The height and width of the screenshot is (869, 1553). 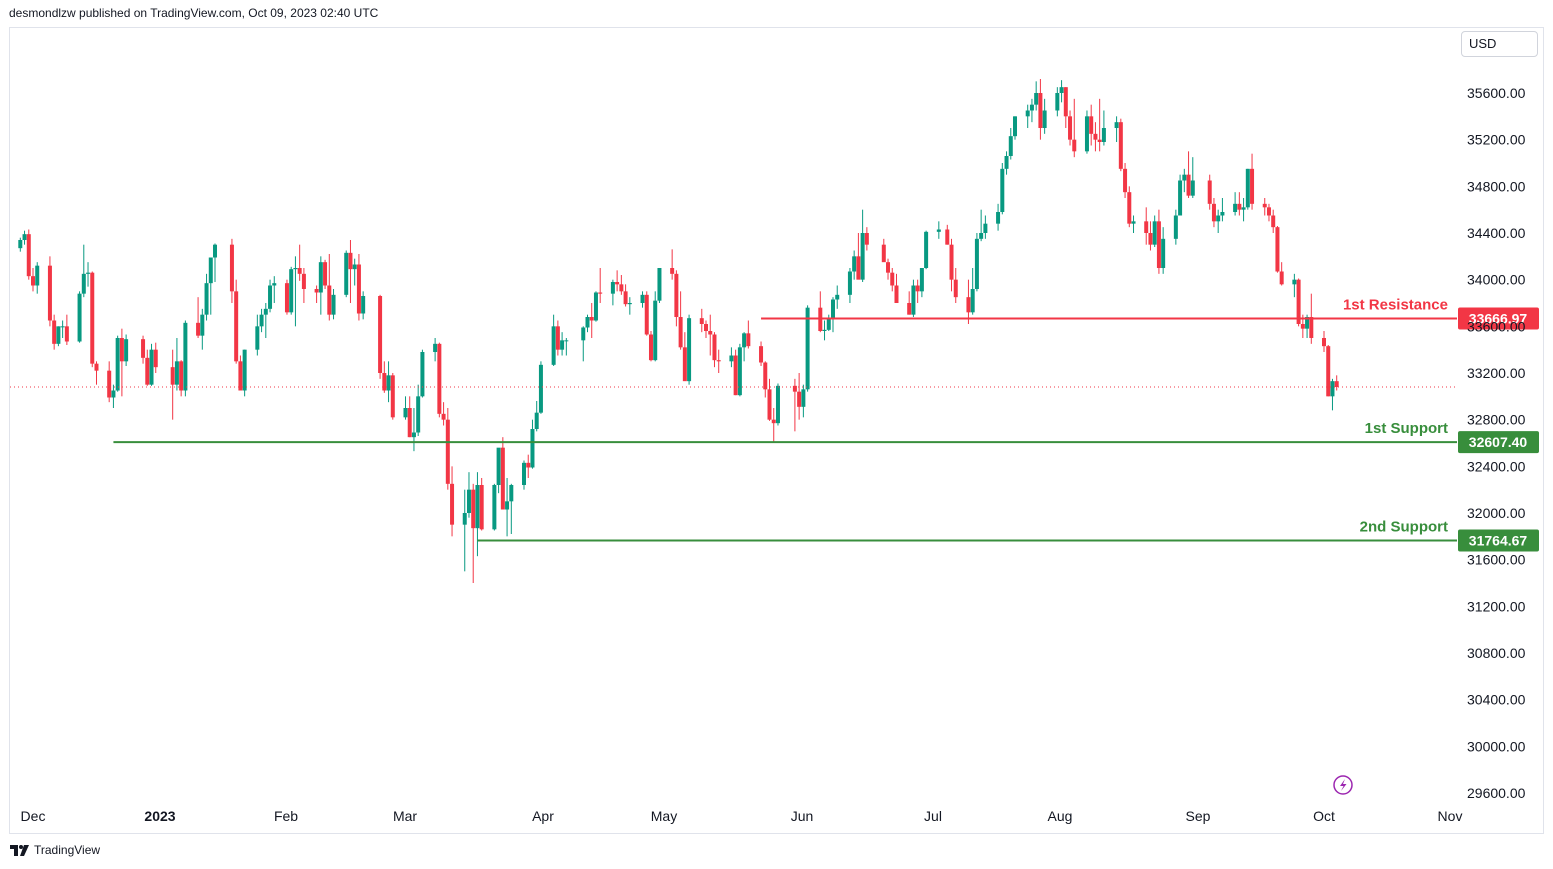 What do you see at coordinates (33, 816) in the screenshot?
I see `x-tick-label: Dec` at bounding box center [33, 816].